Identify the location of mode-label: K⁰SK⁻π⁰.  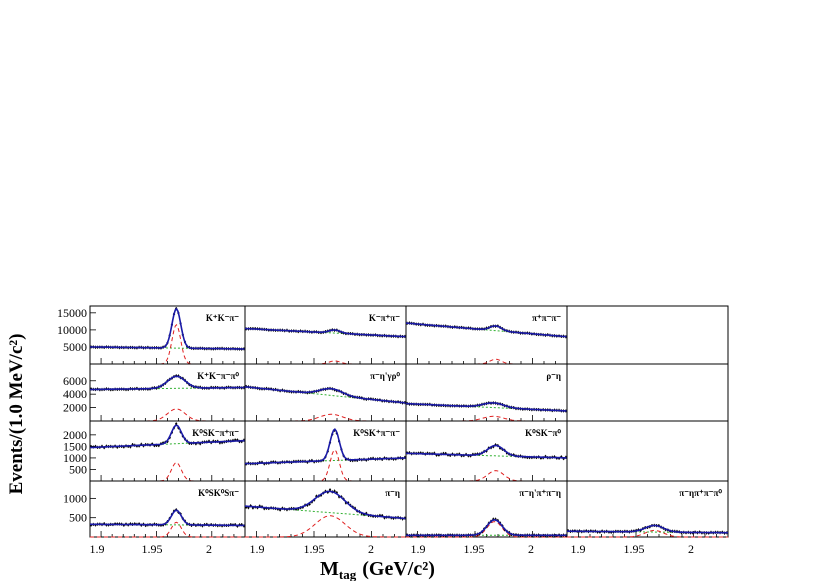
(543, 433).